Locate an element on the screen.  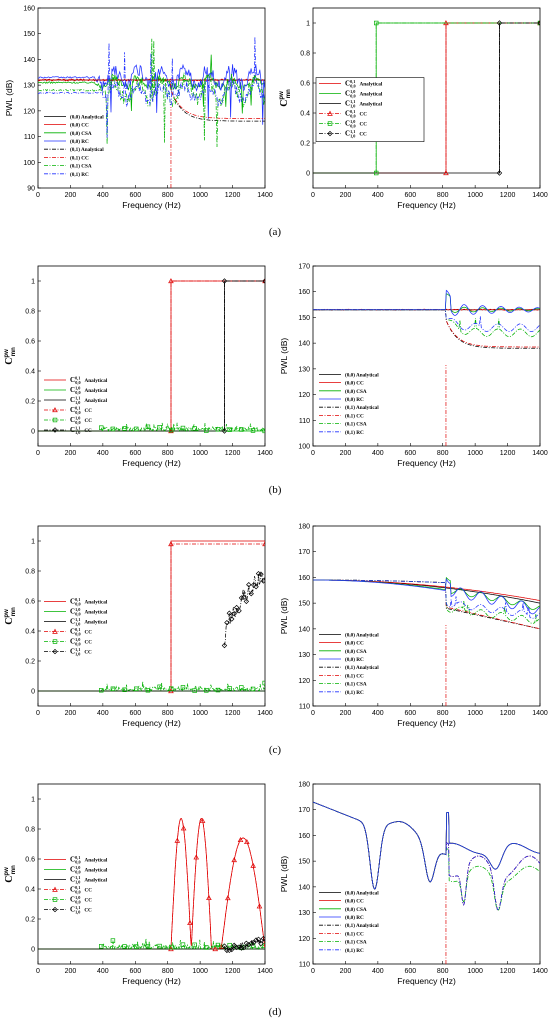
y-tick-label: 160 is located at coordinates (304, 836).